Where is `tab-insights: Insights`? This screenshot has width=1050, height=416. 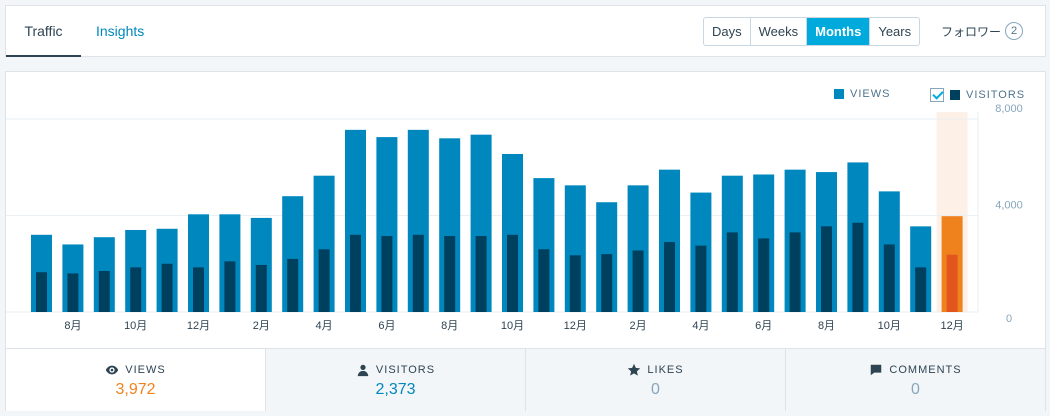
tab-insights: Insights is located at coordinates (120, 31).